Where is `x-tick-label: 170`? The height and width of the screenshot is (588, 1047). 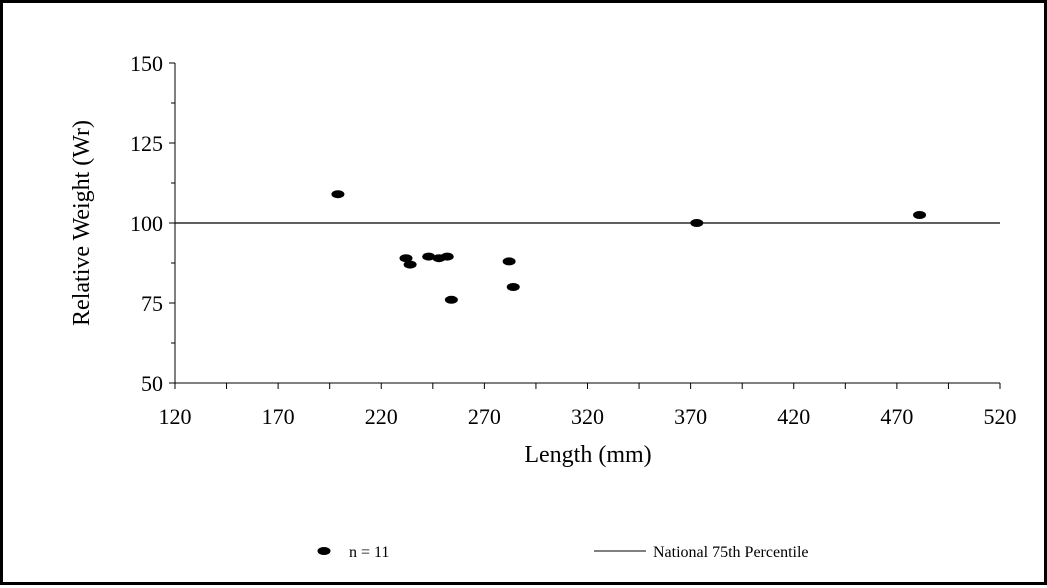
x-tick-label: 170 is located at coordinates (278, 416).